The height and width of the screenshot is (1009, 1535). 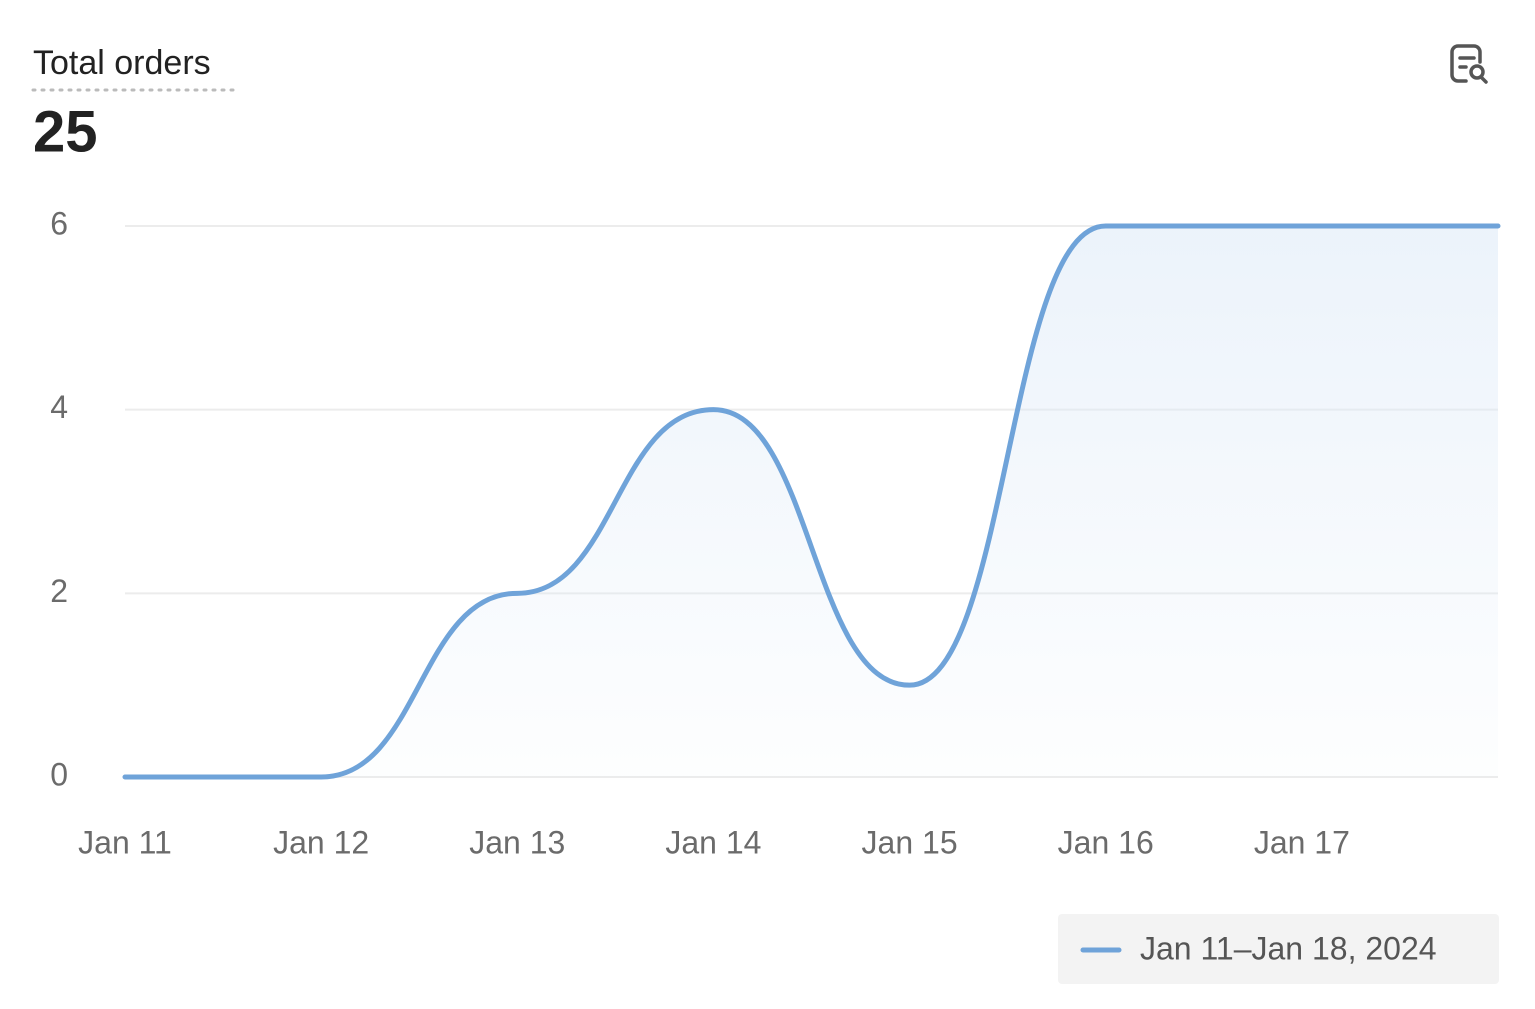 What do you see at coordinates (713, 842) in the screenshot?
I see `x-tick-label: Jan 14` at bounding box center [713, 842].